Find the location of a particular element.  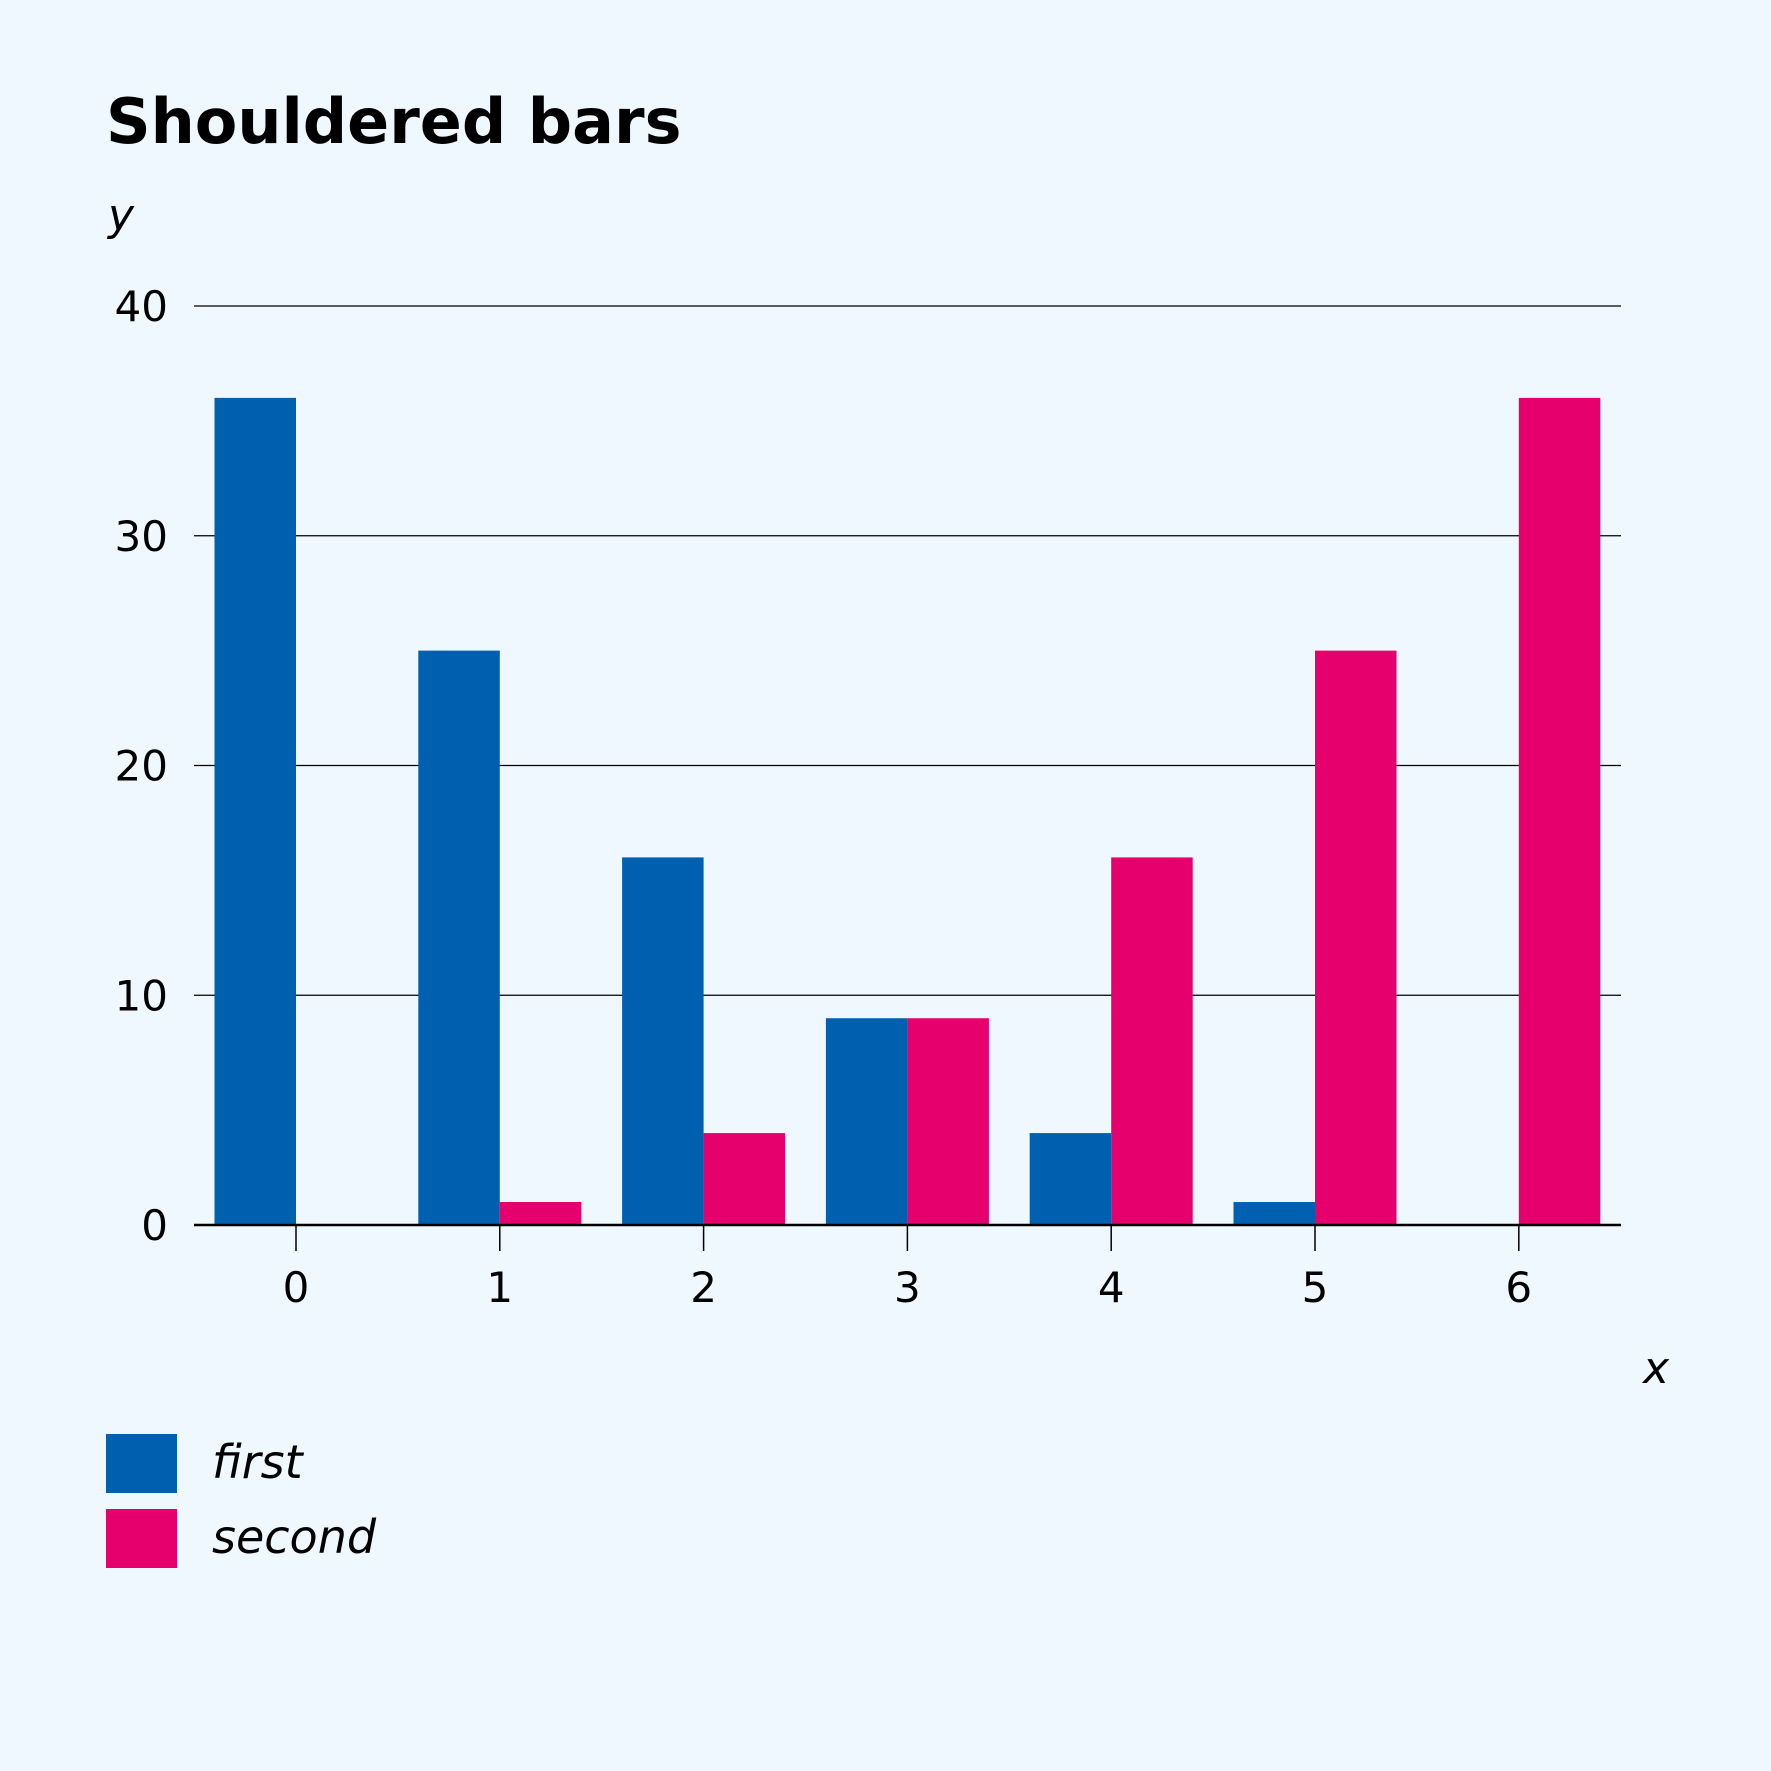

y-tick-label-20: 20 is located at coordinates (141, 766).